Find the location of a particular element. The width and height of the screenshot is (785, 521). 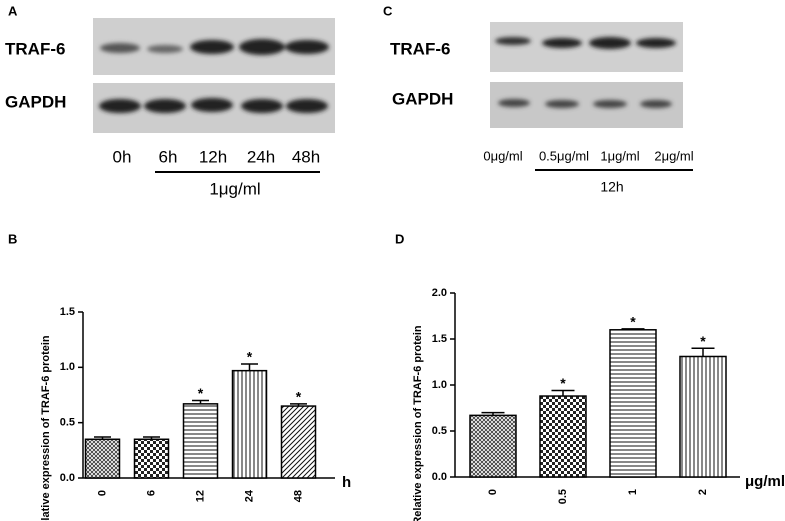

x-tick-label: 0.5 is located at coordinates (563, 496).